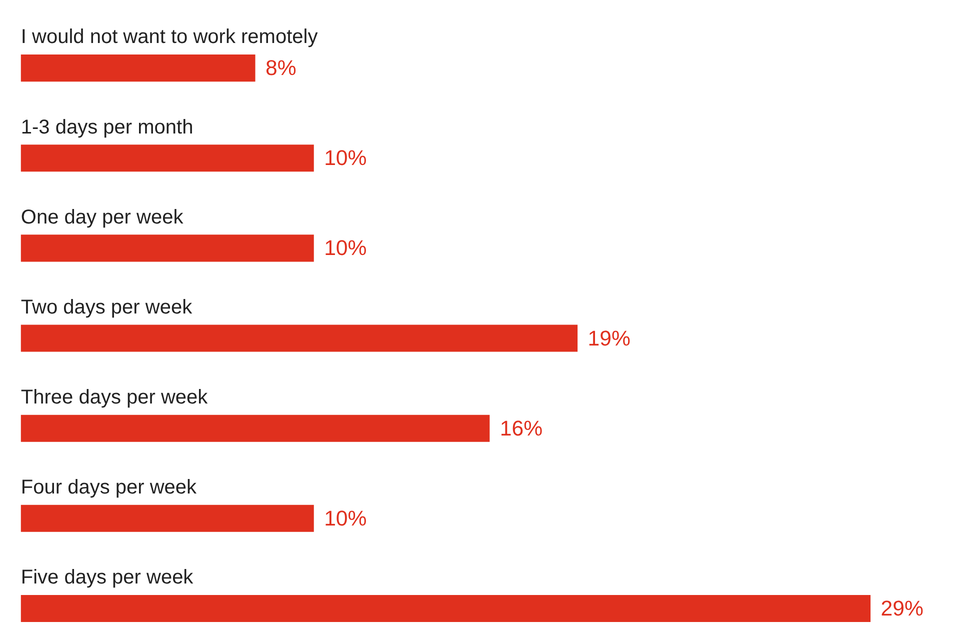 This screenshot has width=955, height=635. Describe the element at coordinates (521, 428) in the screenshot. I see `data-label: 16%` at that location.